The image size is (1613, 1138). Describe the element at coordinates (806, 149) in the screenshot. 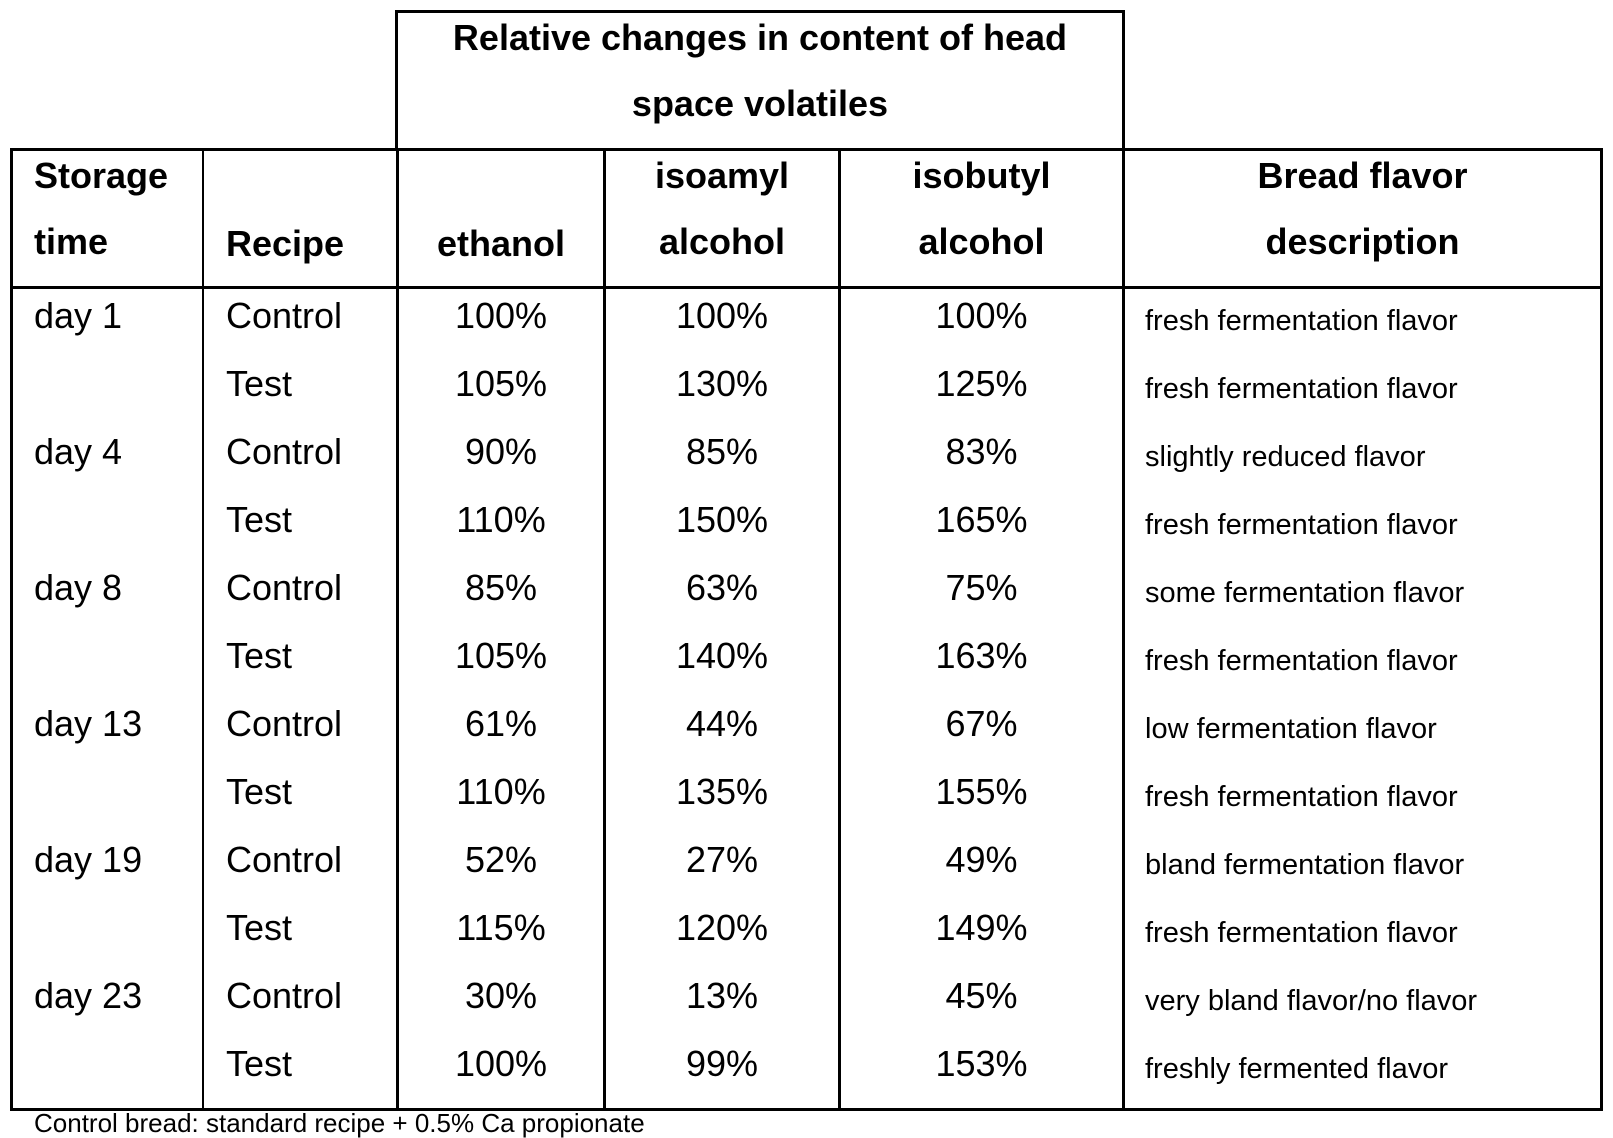

I see `table-top-border` at that location.